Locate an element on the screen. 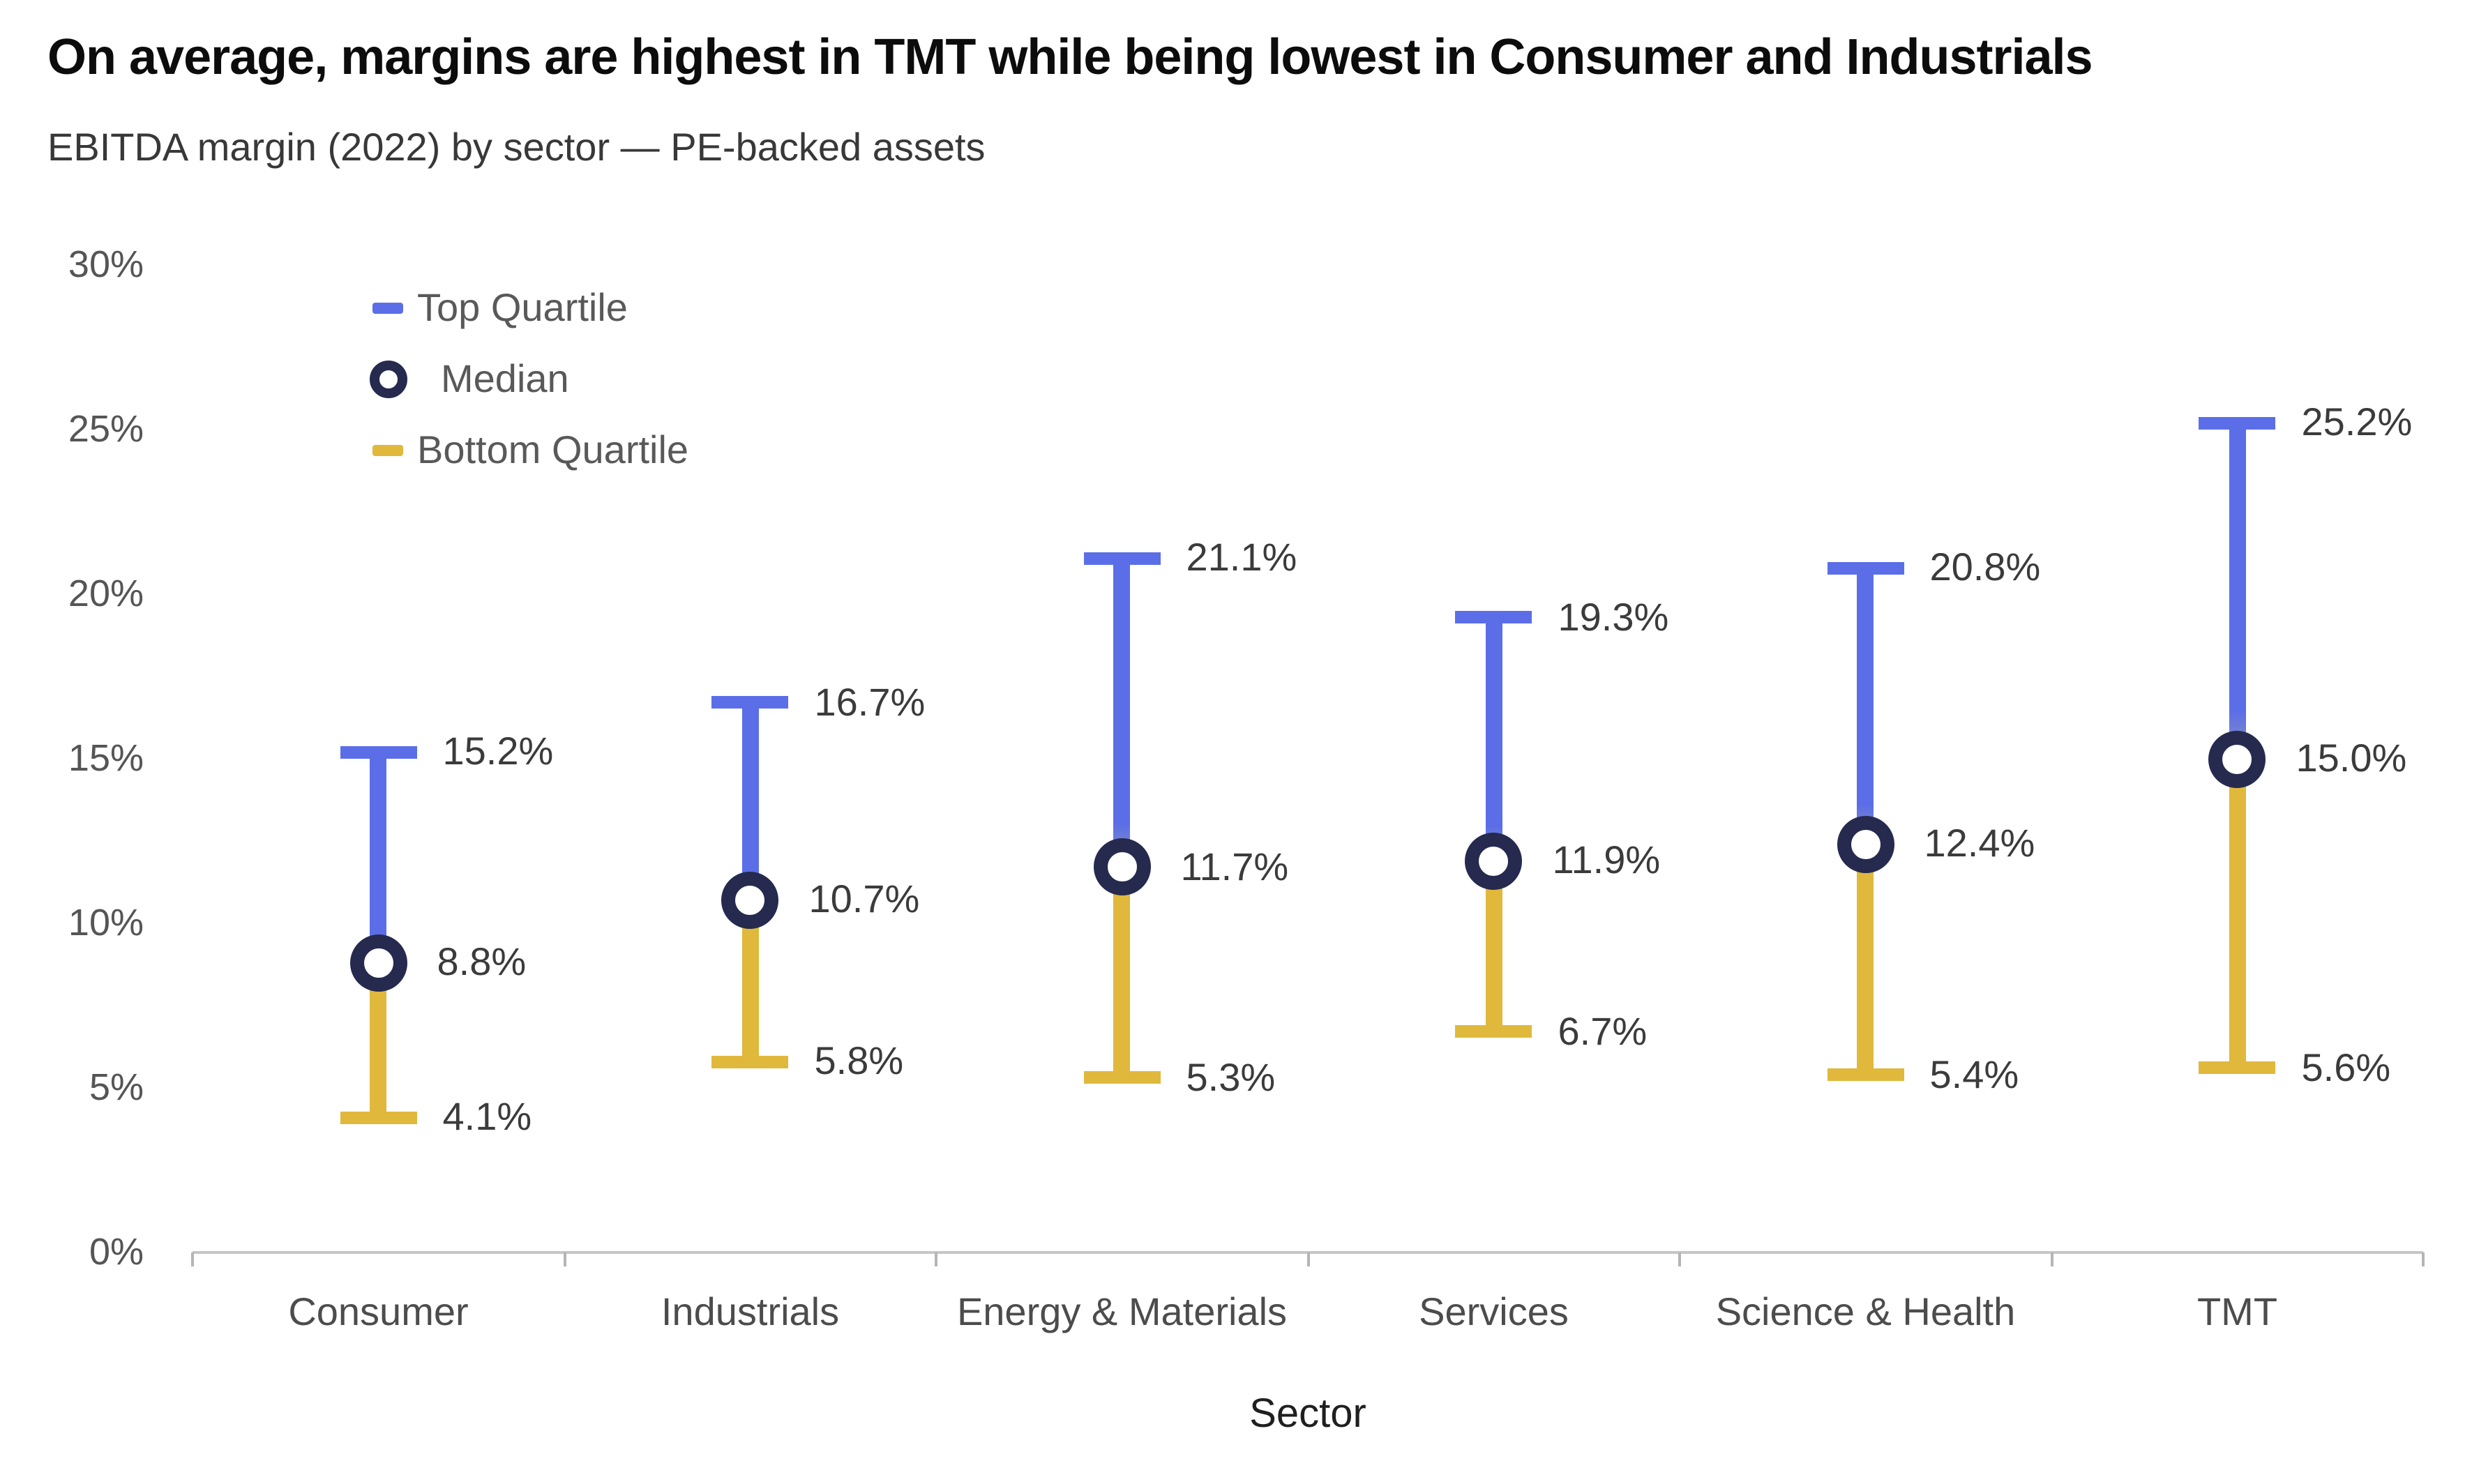 Image resolution: width=2472 pixels, height=1484 pixels. sector-label-industrials: Industrials is located at coordinates (750, 1311).